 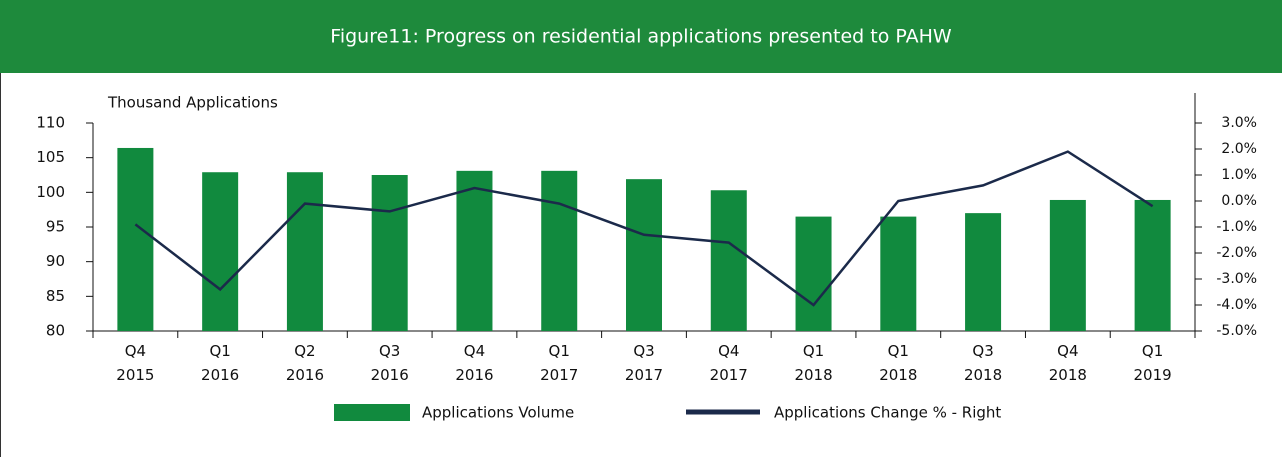 What do you see at coordinates (372, 412) in the screenshot?
I see `legend-swatch` at bounding box center [372, 412].